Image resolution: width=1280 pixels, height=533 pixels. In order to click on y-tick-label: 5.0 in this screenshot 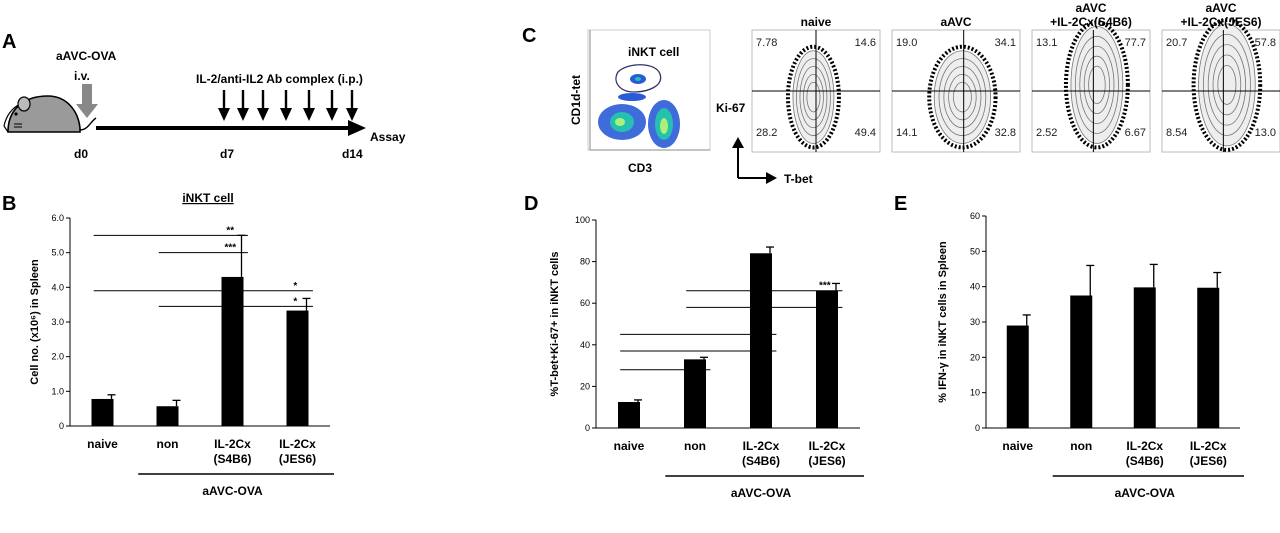, I will do `click(57, 253)`.